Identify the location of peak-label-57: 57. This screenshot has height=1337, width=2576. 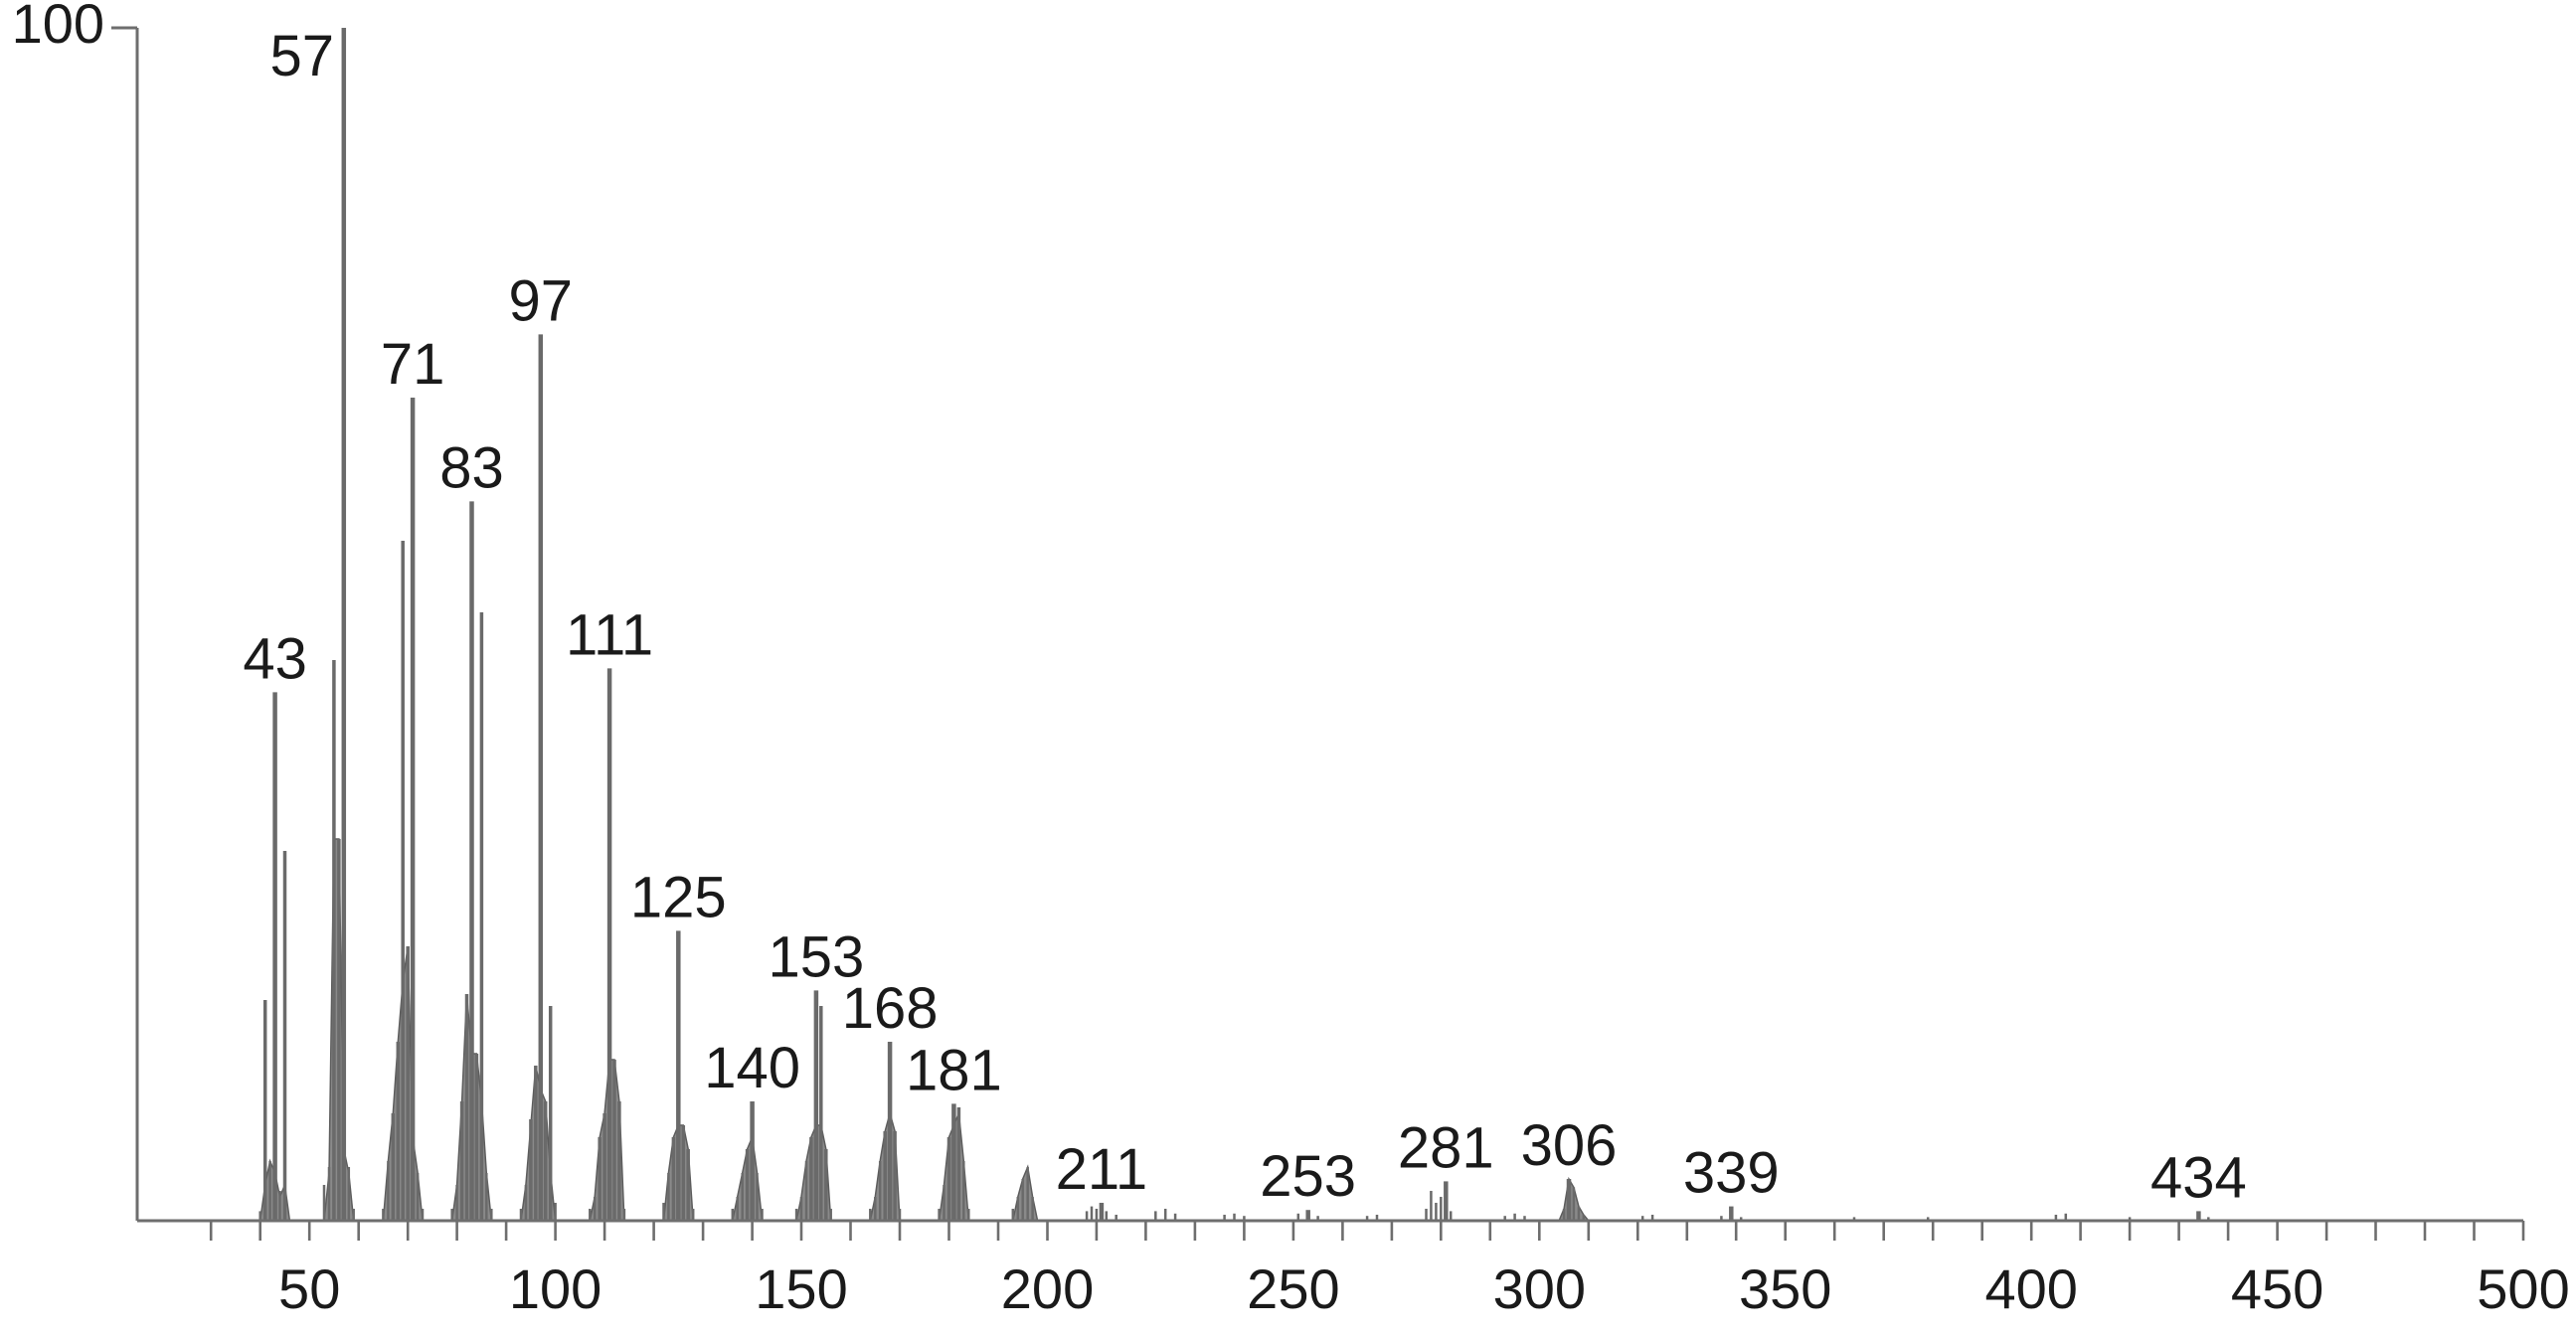
(302, 56).